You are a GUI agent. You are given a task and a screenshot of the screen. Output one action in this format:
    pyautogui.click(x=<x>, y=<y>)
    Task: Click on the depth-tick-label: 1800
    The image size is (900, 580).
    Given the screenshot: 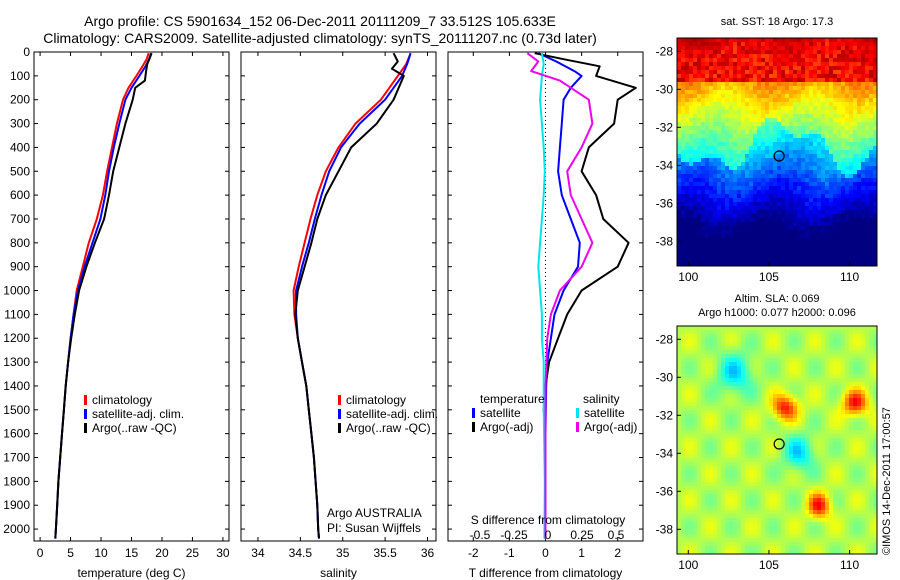 What is the action you would take?
    pyautogui.click(x=16, y=481)
    